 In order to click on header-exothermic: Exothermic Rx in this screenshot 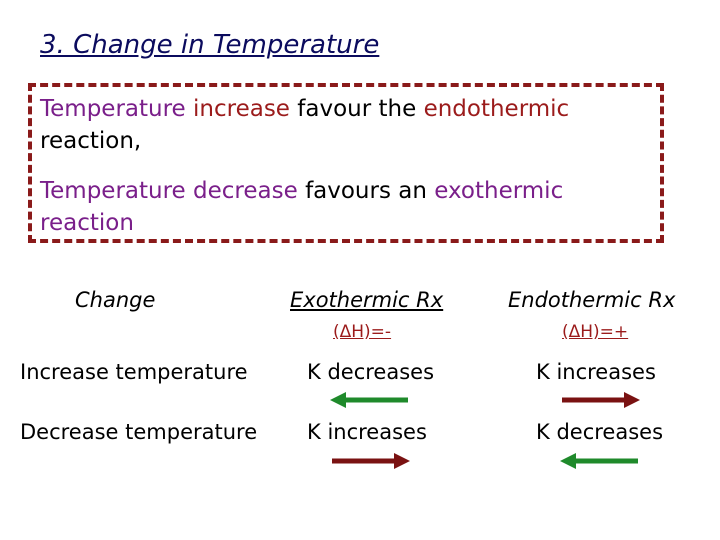, I will do `click(367, 300)`.